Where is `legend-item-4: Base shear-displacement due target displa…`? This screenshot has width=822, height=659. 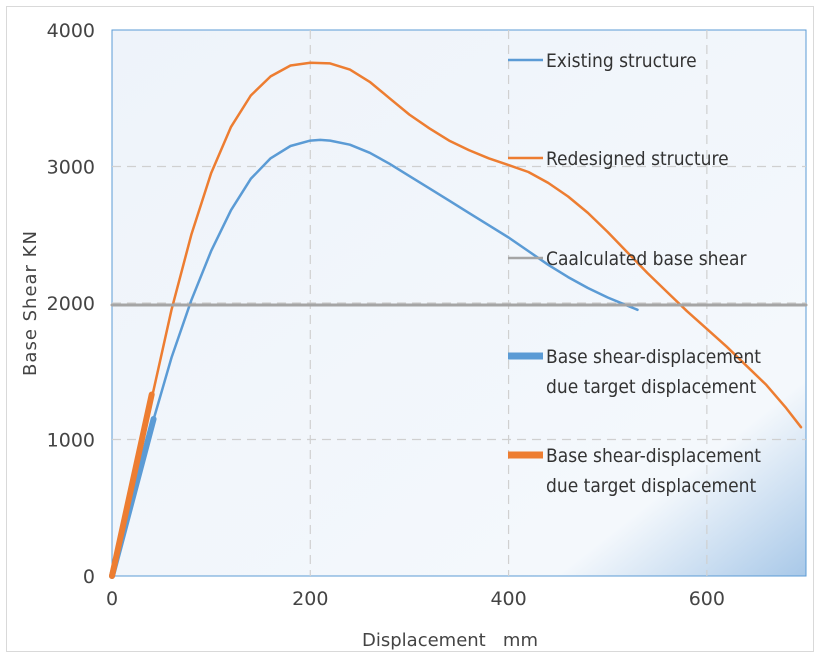 legend-item-4: Base shear-displacement due target displa… is located at coordinates (634, 372).